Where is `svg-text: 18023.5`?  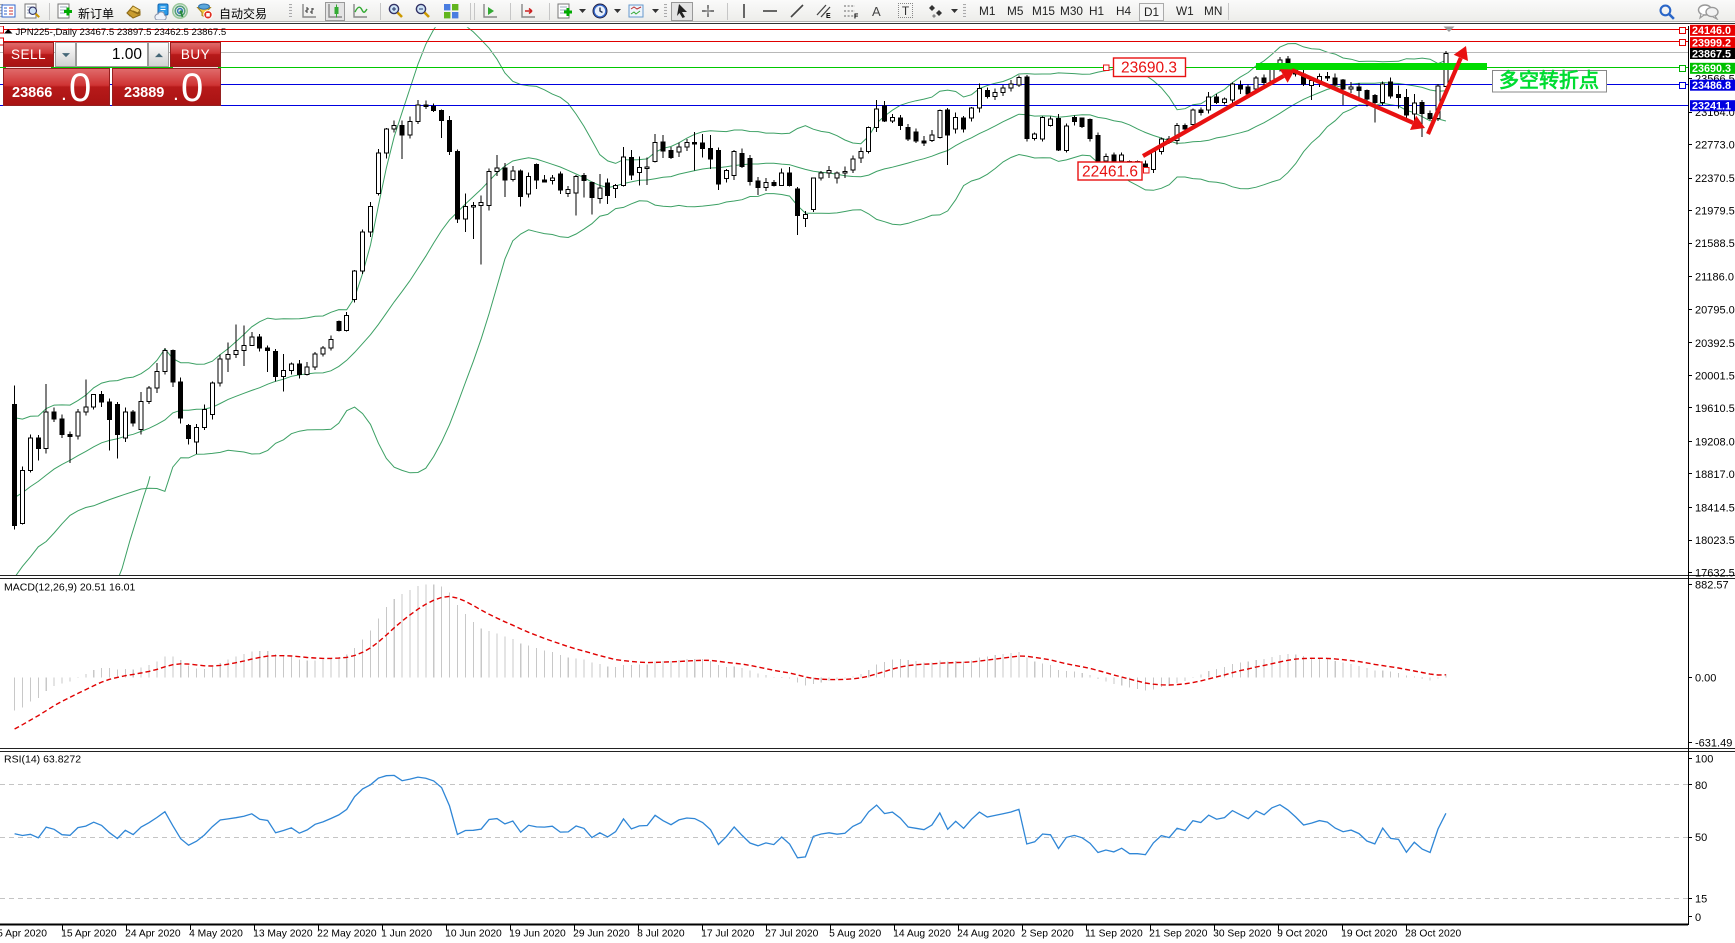 svg-text: 18023.5 is located at coordinates (1715, 541).